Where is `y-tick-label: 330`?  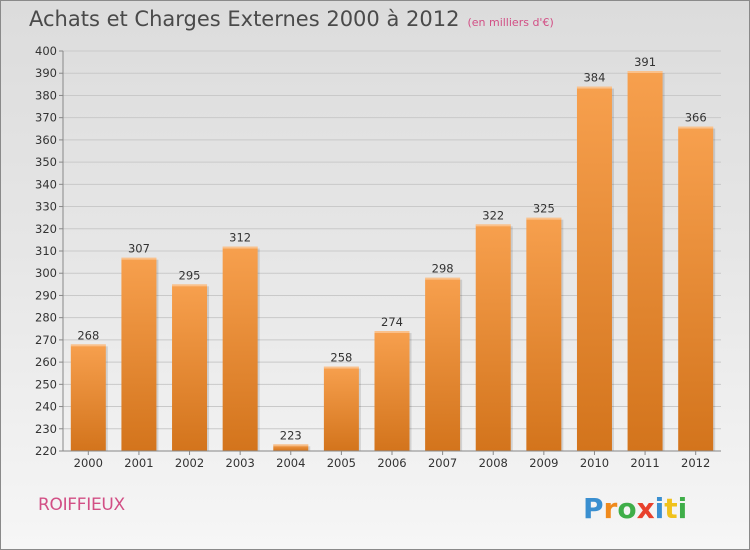
y-tick-label: 330 is located at coordinates (46, 207).